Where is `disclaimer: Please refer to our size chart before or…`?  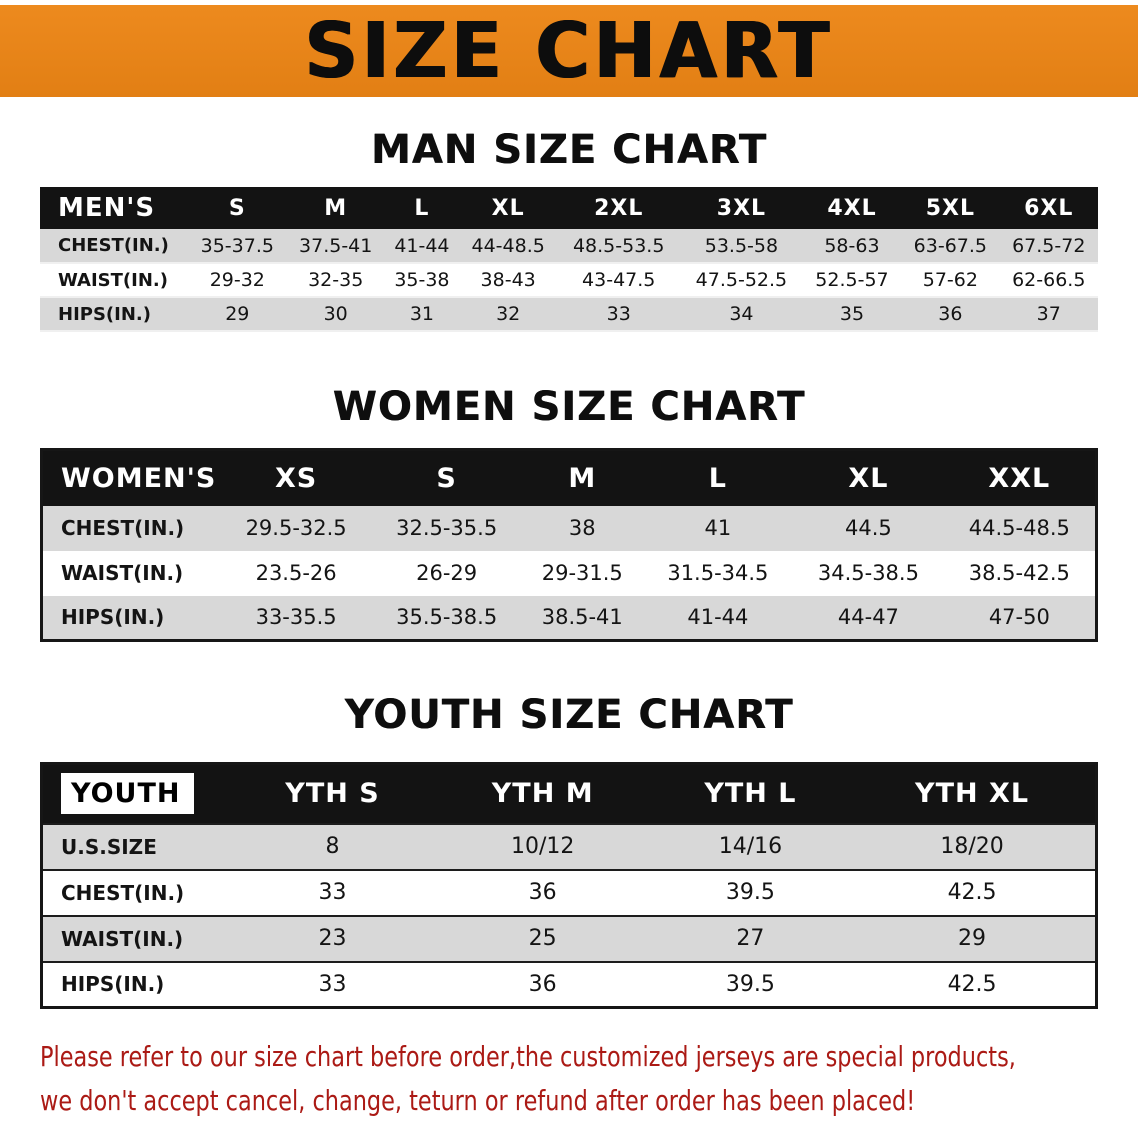
disclaimer: Please refer to our size chart before or… is located at coordinates (589, 1079).